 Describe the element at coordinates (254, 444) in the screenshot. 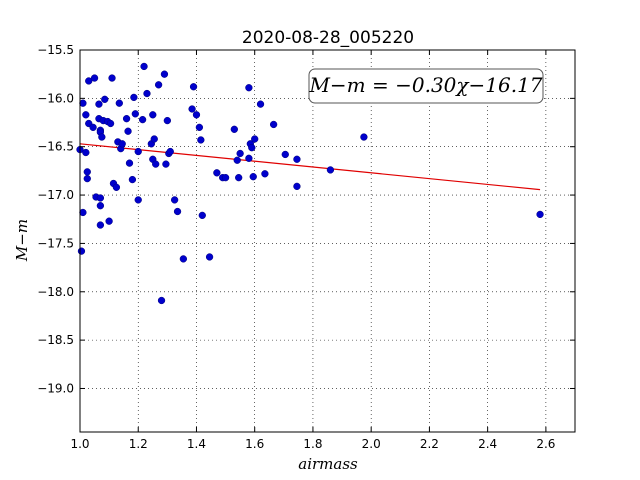

I see `x-tick-label: 1.6` at that location.